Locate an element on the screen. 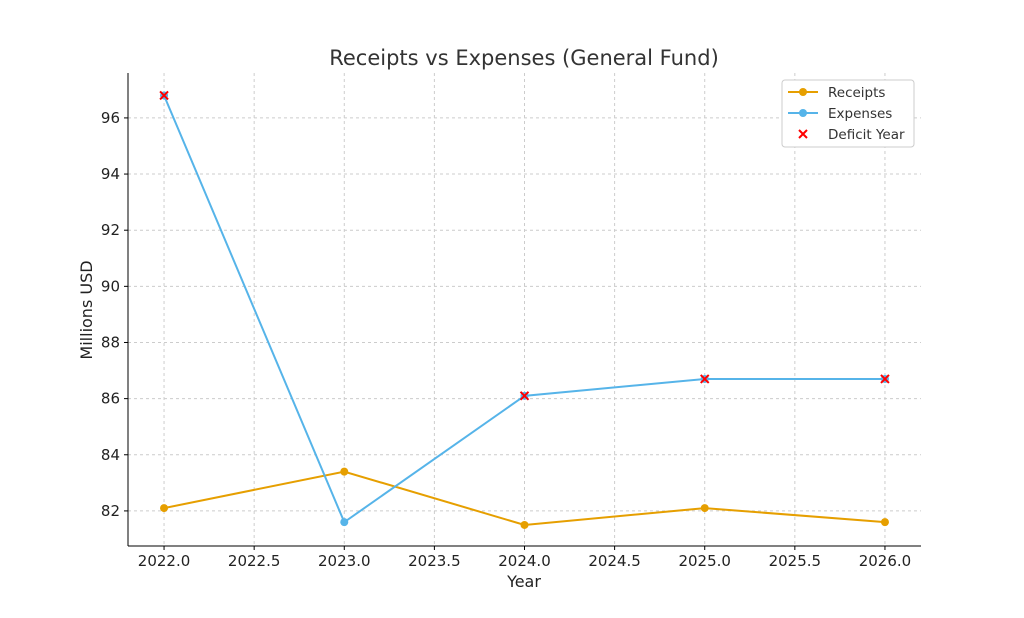  x-tick-label: 2025.5 is located at coordinates (795, 561).